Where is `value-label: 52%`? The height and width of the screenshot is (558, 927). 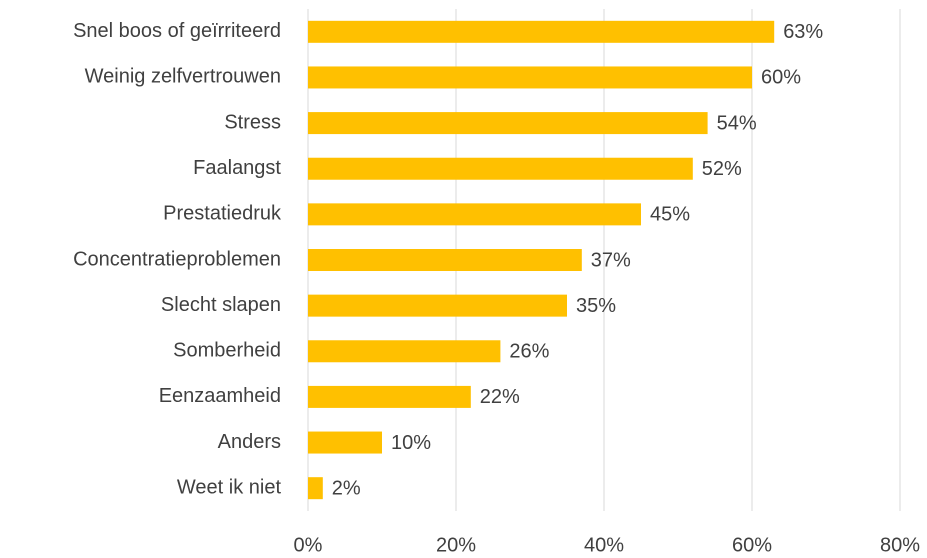 value-label: 52% is located at coordinates (722, 169).